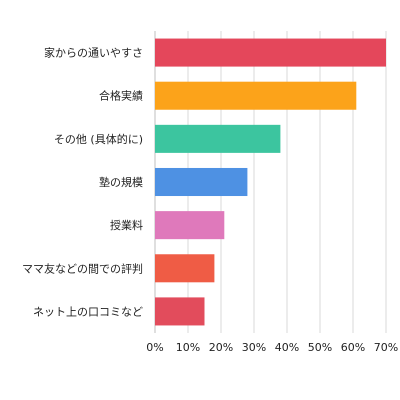 The width and height of the screenshot is (400, 400). I want to click on category-label: 塾の規模, so click(121, 182).